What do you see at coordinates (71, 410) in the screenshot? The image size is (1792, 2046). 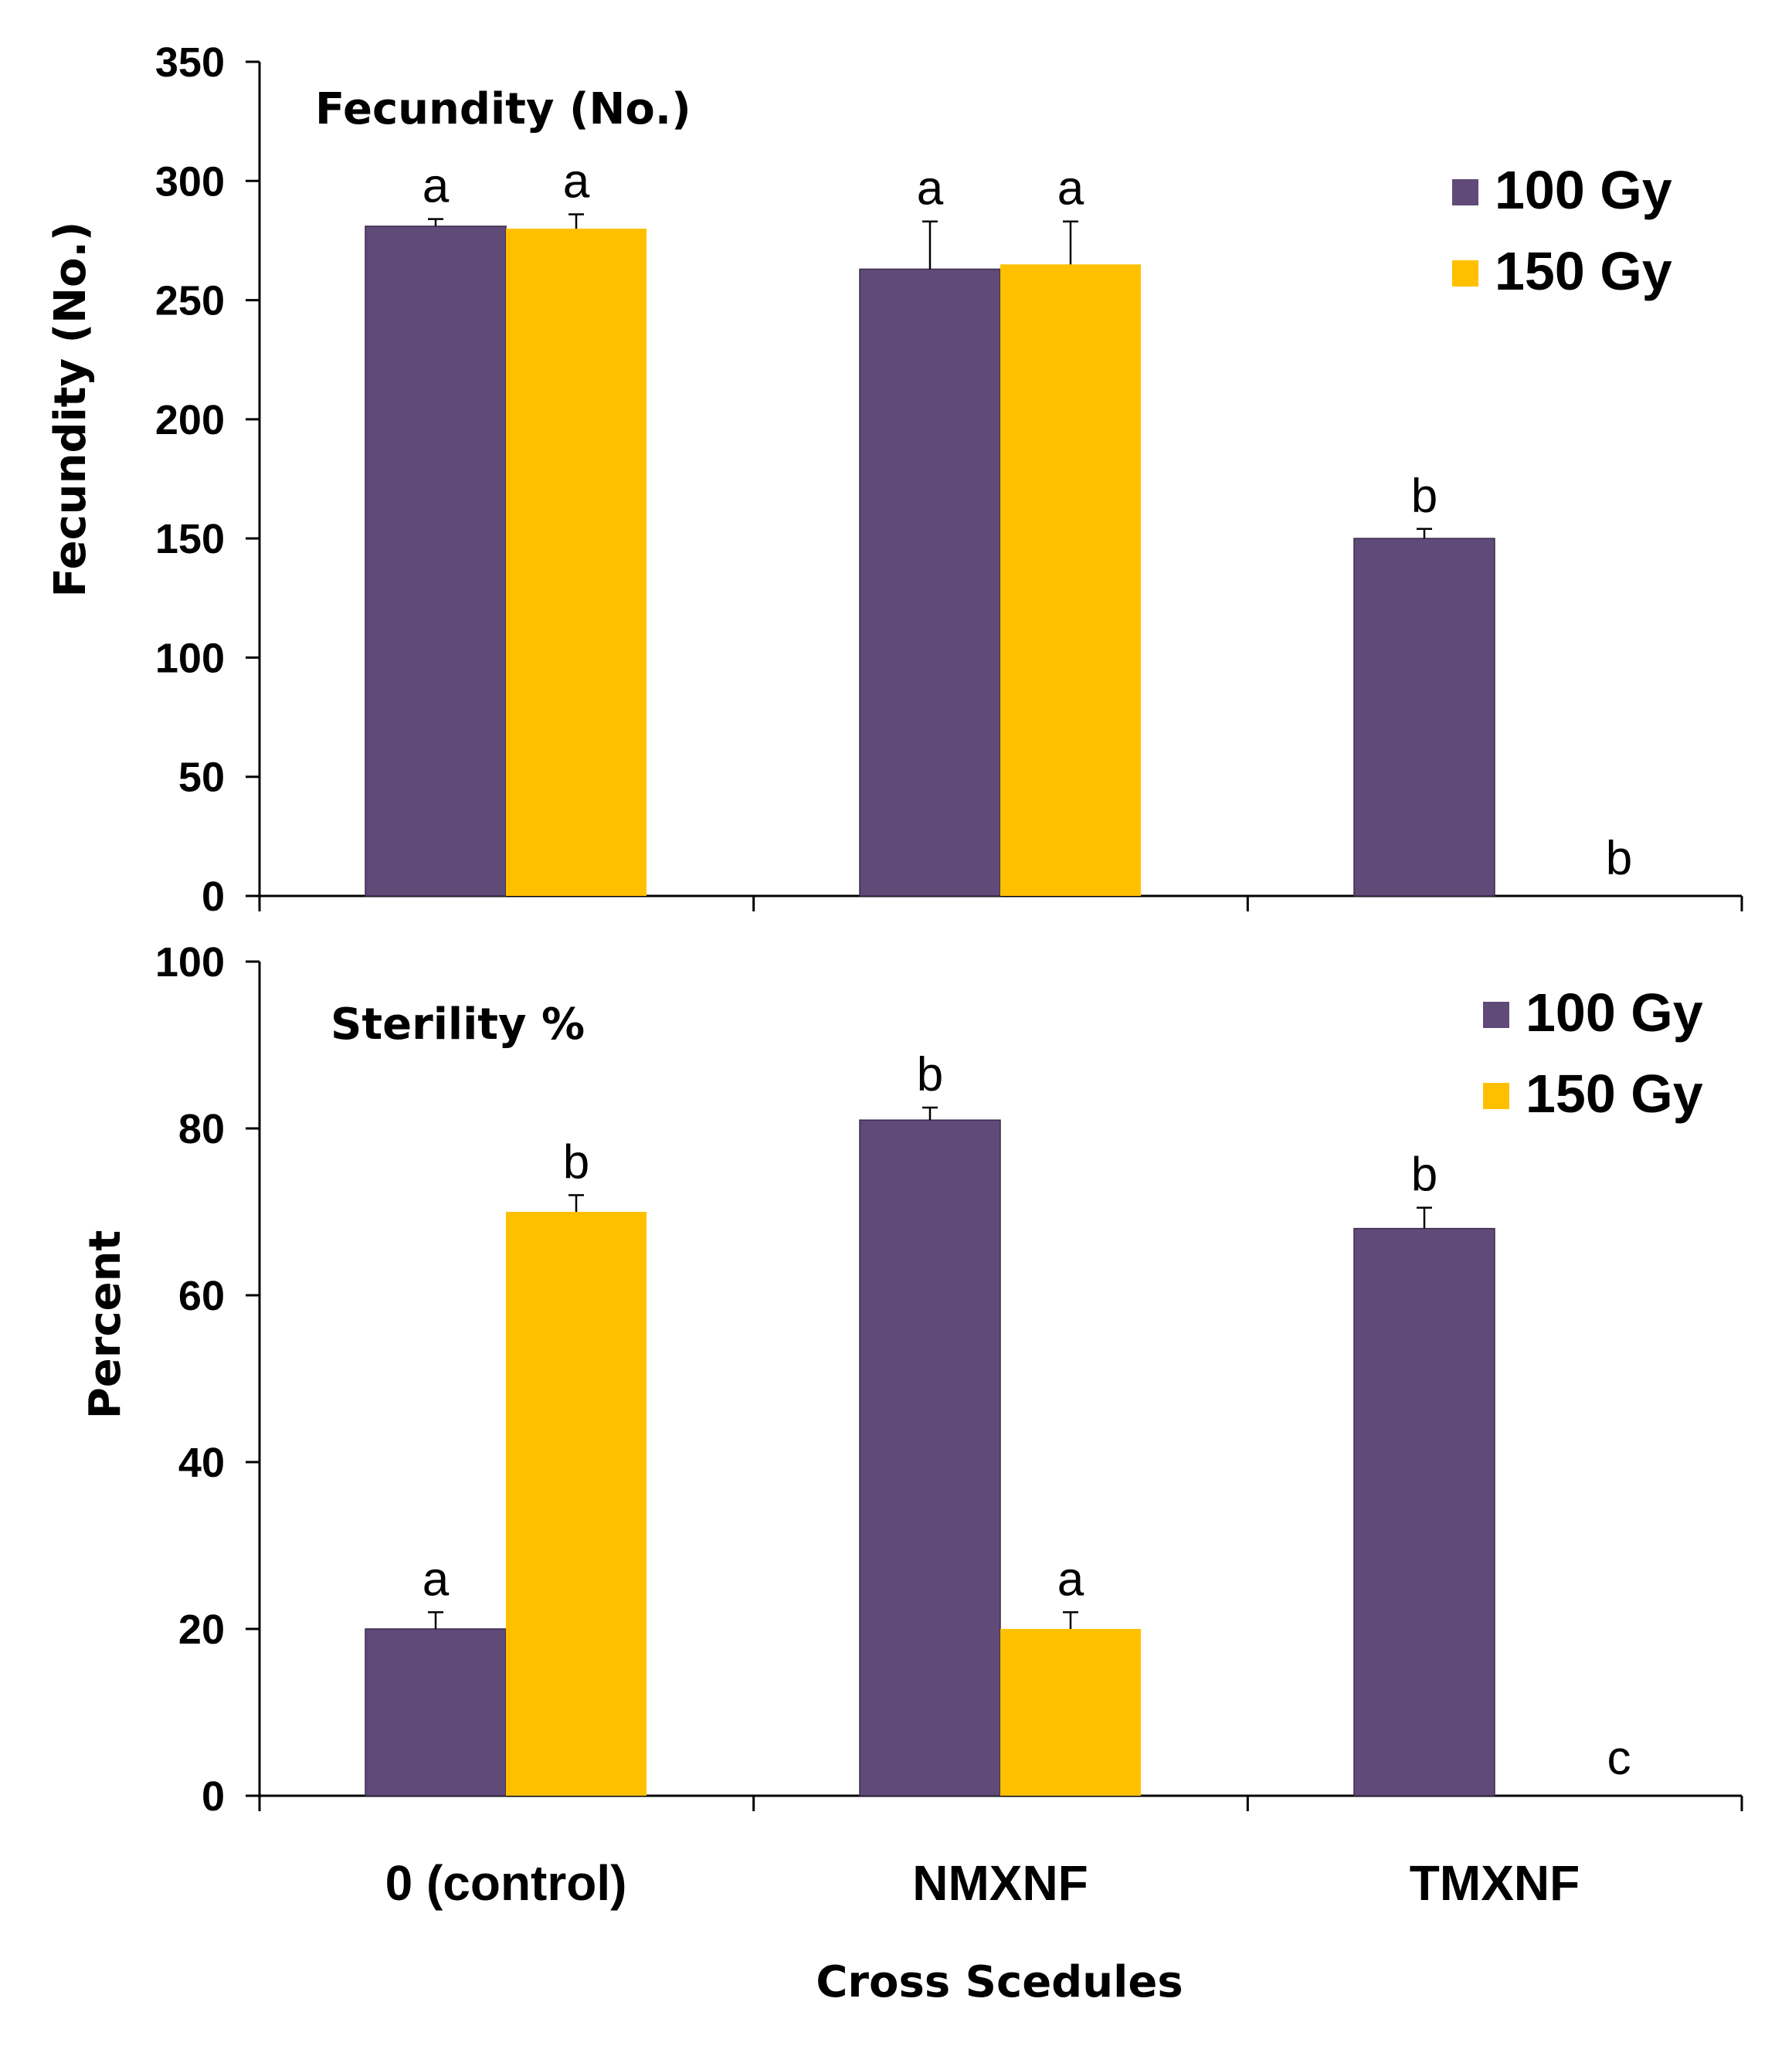 I see `y-axis-title: Fecundity (No.)` at bounding box center [71, 410].